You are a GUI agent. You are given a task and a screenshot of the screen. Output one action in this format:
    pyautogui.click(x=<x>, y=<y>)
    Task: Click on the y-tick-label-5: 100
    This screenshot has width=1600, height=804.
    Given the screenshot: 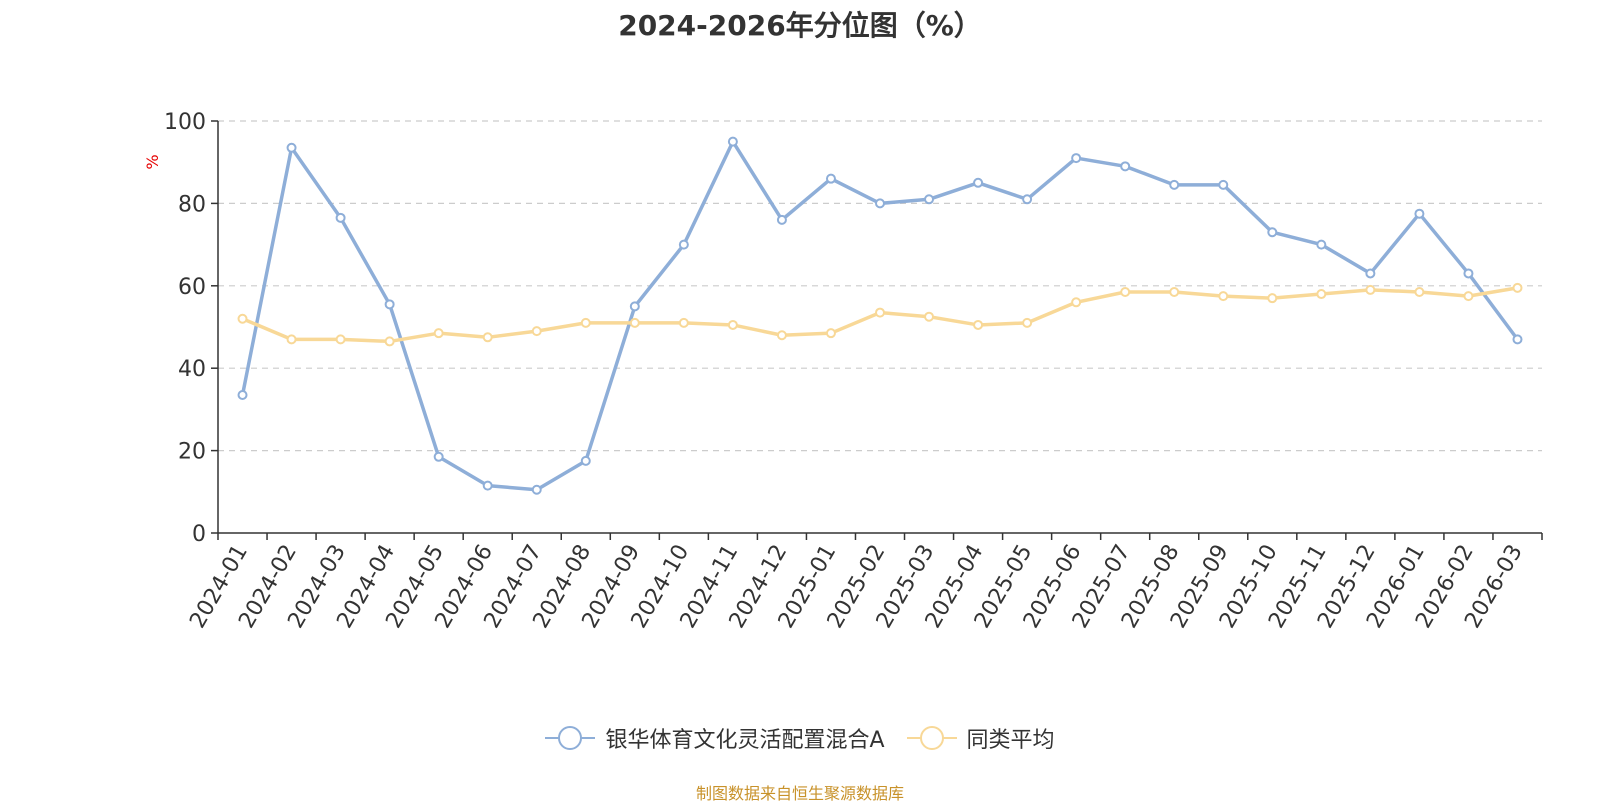 What is the action you would take?
    pyautogui.click(x=185, y=122)
    